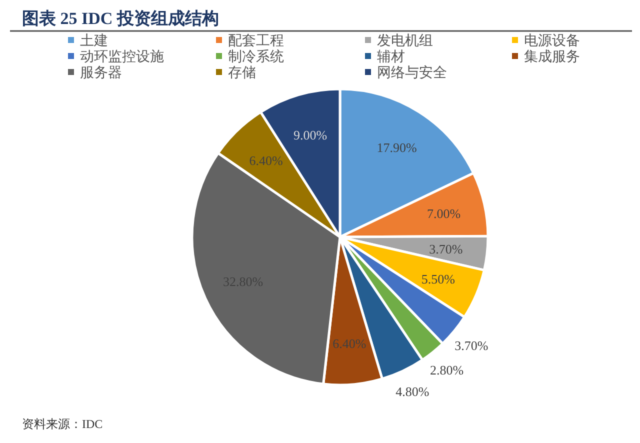  Describe the element at coordinates (412, 73) in the screenshot. I see `legend-label: 网络与安全` at that location.